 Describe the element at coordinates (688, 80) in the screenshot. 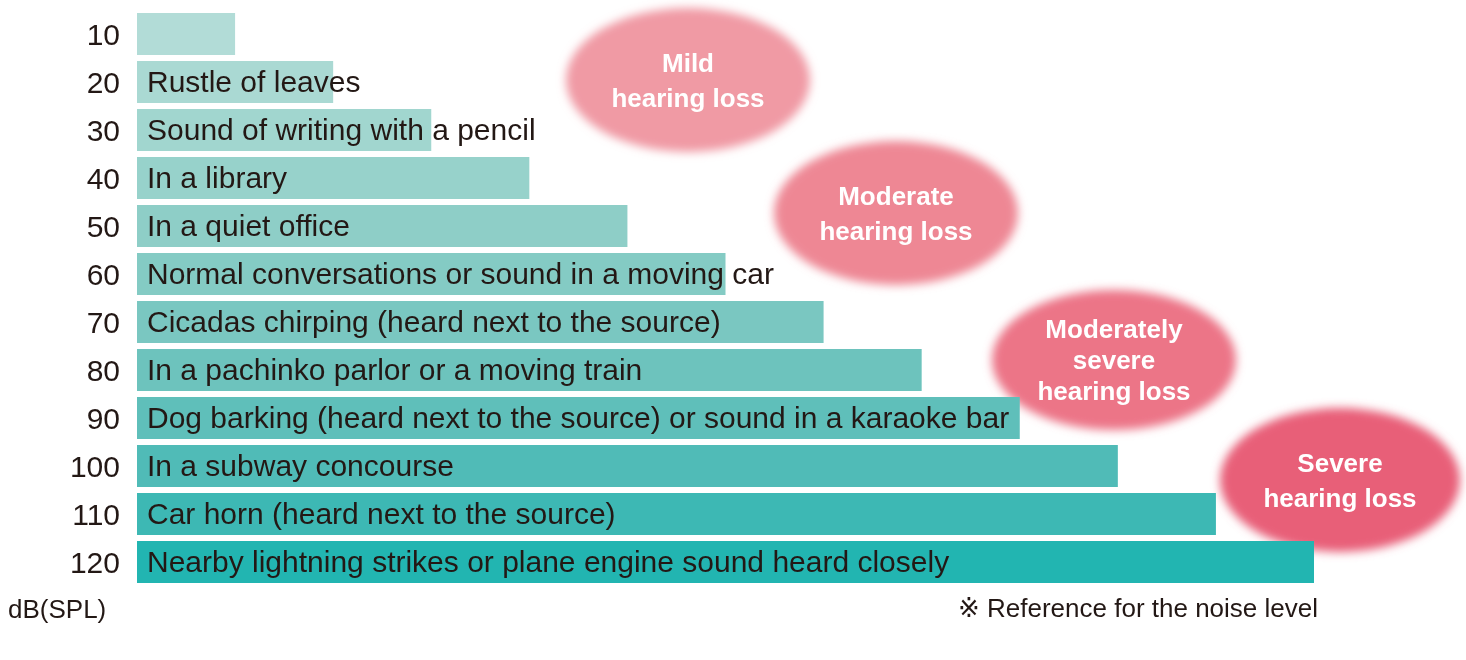

I see `annotation: Mild hearing loss` at that location.